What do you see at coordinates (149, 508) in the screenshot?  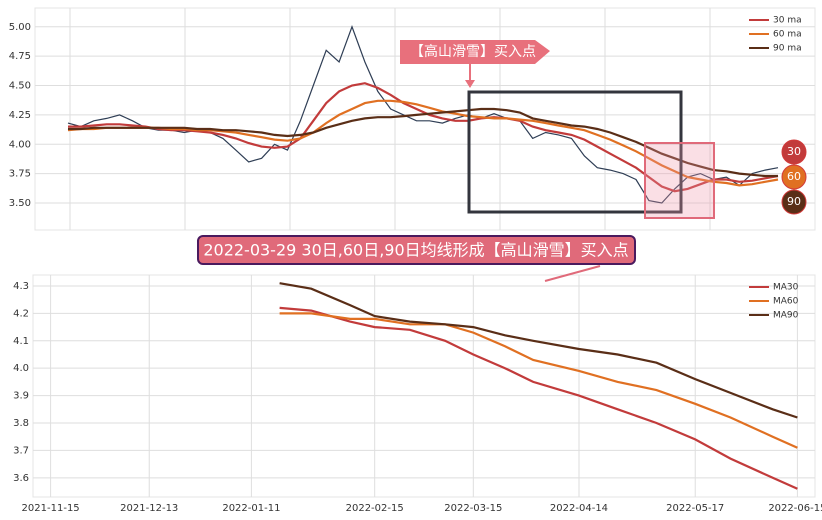 I see `x-tick-label: 2021-12-13` at bounding box center [149, 508].